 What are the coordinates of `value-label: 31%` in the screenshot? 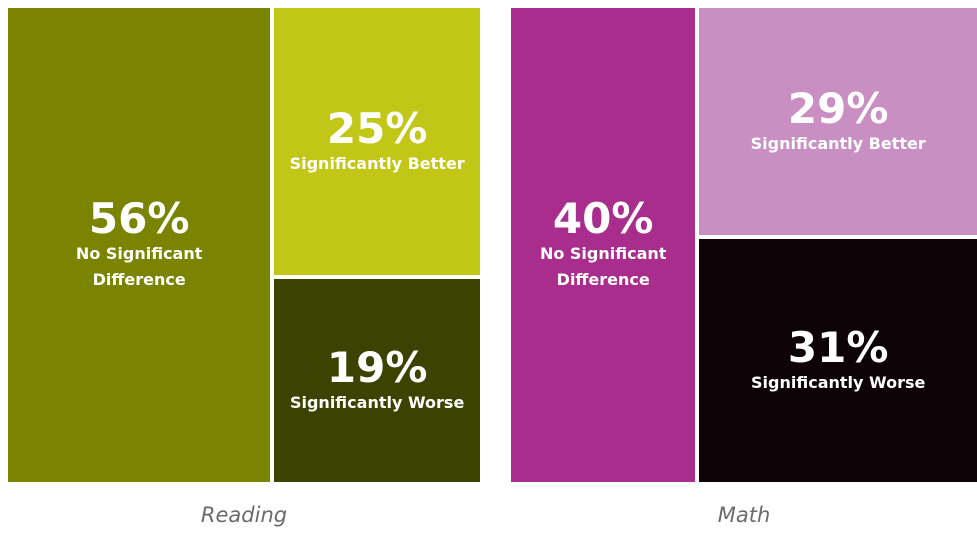 It's located at (838, 347).